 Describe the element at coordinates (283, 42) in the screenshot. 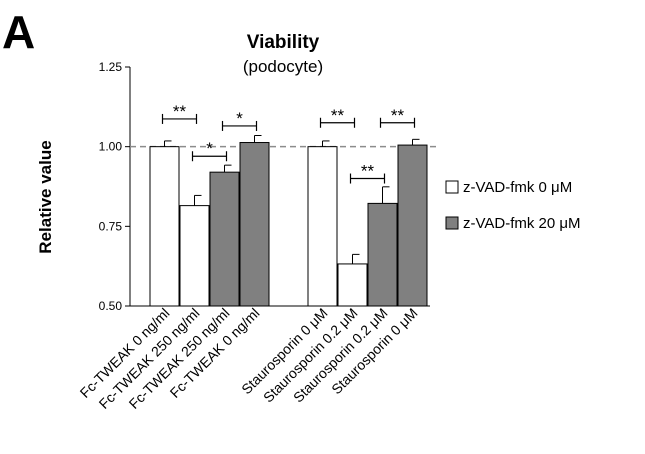

I see `chart-title: Viability` at that location.